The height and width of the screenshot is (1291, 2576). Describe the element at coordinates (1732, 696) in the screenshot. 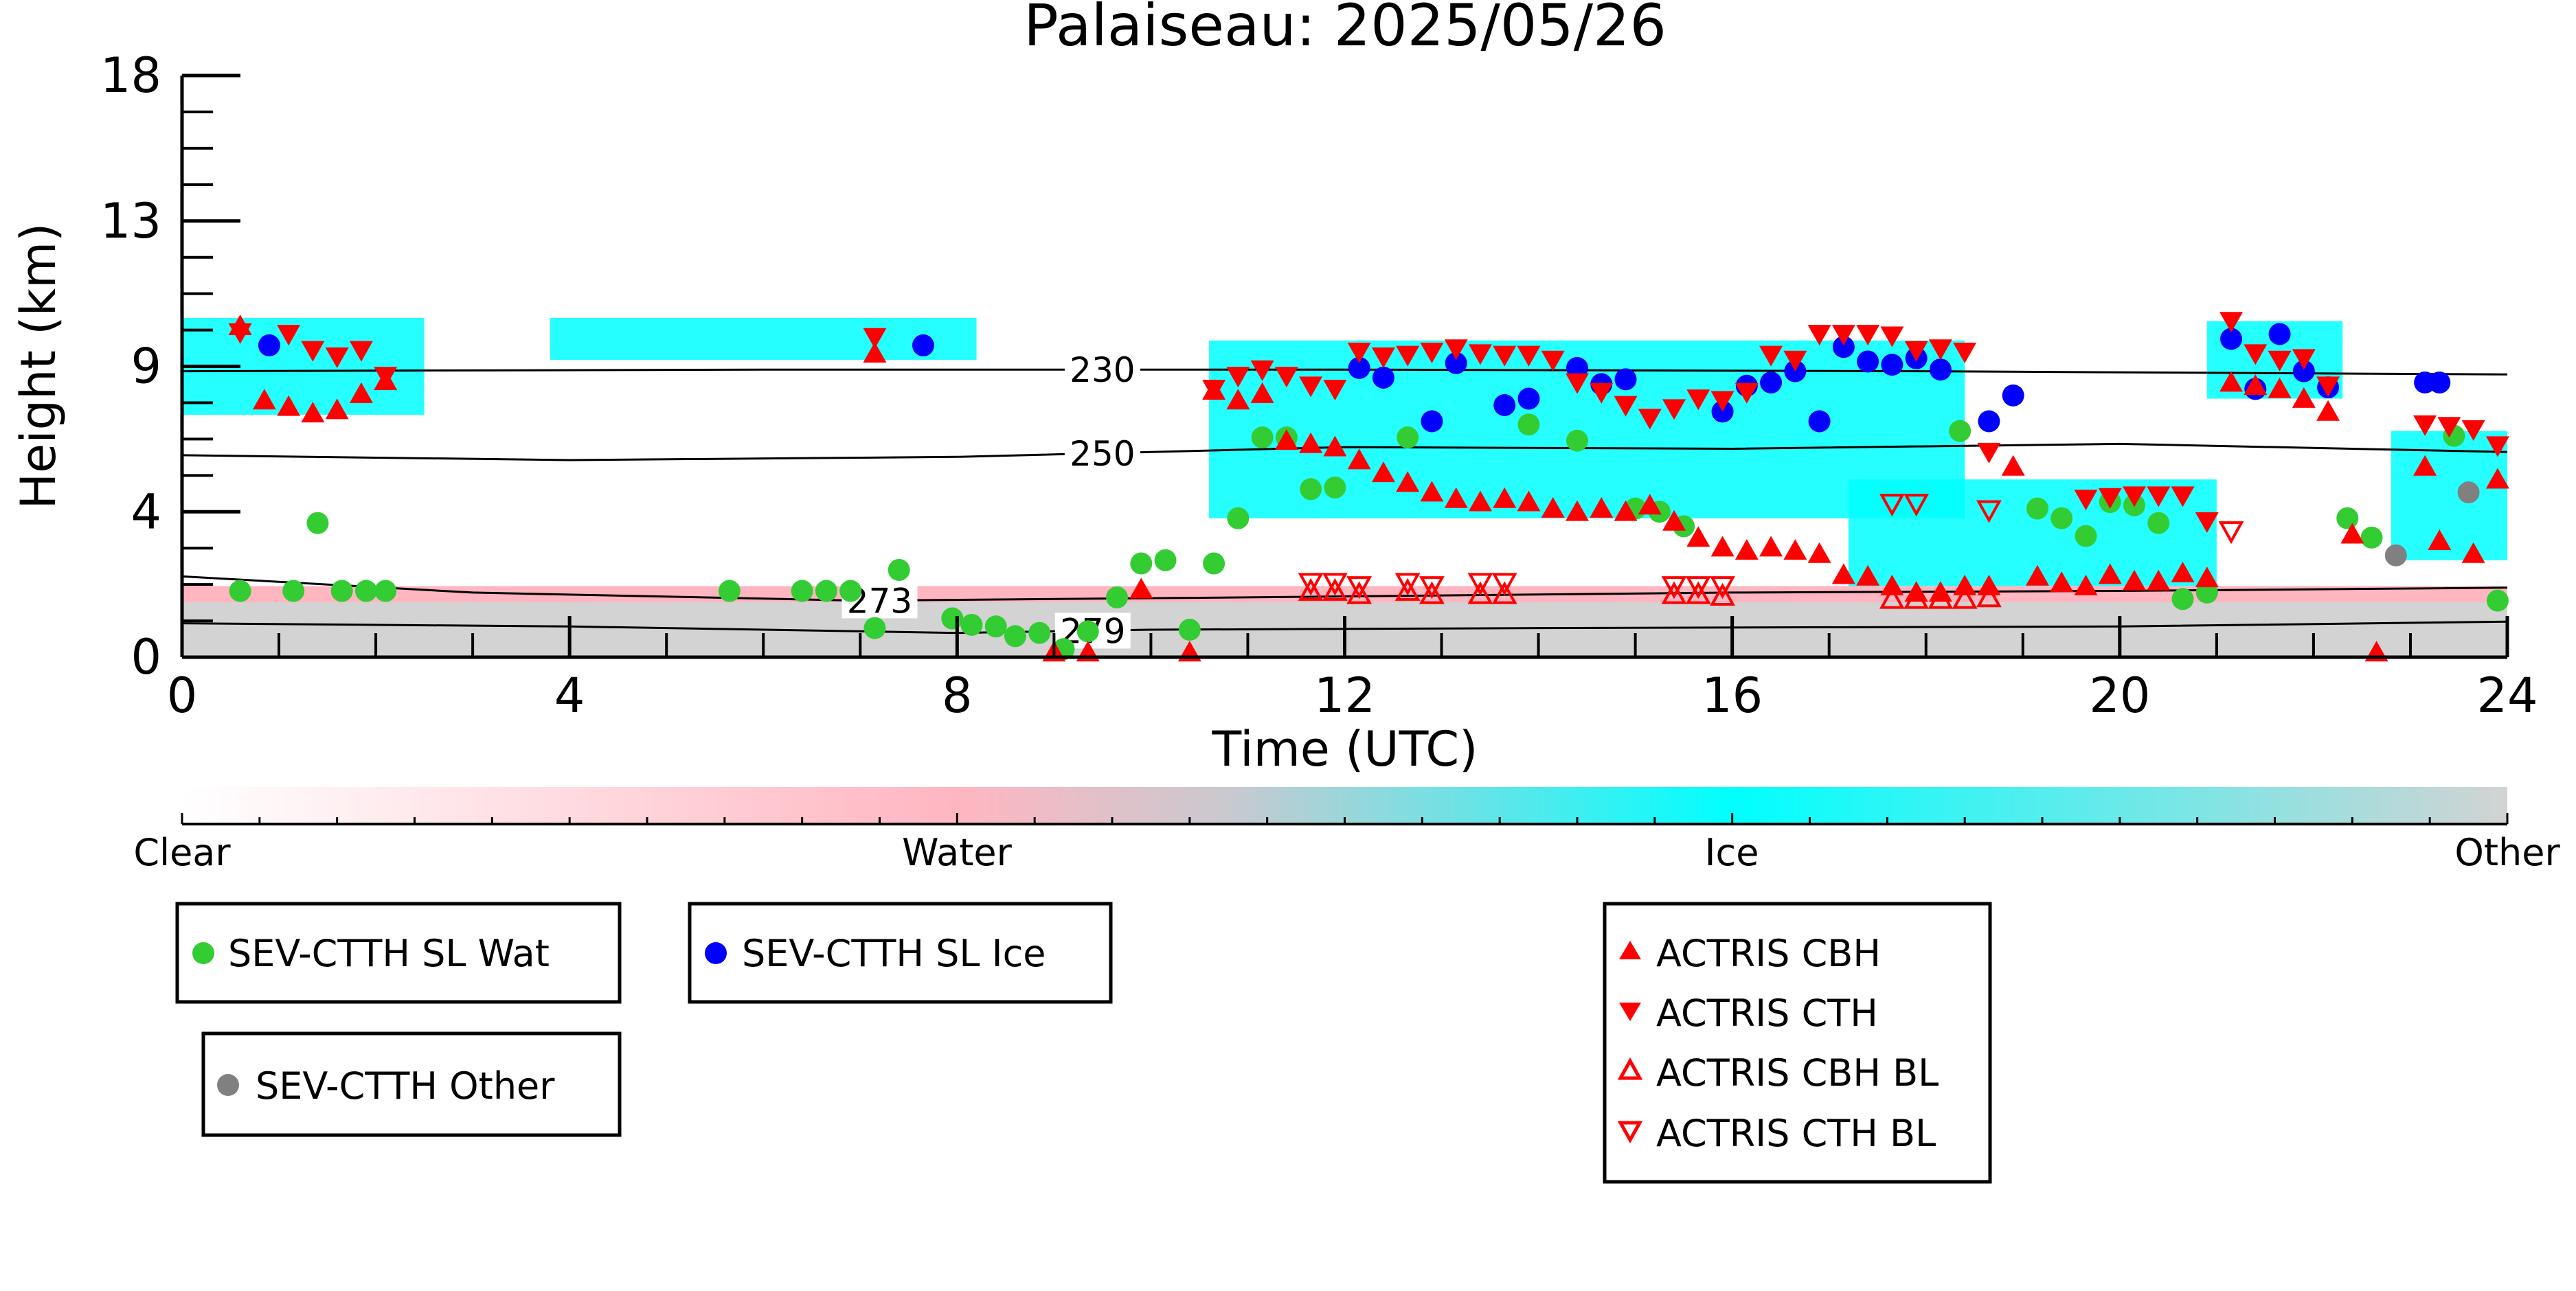

I see `x-tick-label: 16` at that location.